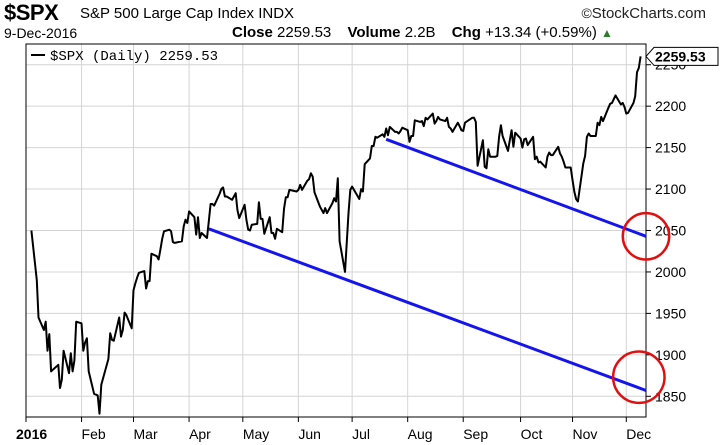  Describe the element at coordinates (670, 231) in the screenshot. I see `y-tick-label: 2050` at that location.